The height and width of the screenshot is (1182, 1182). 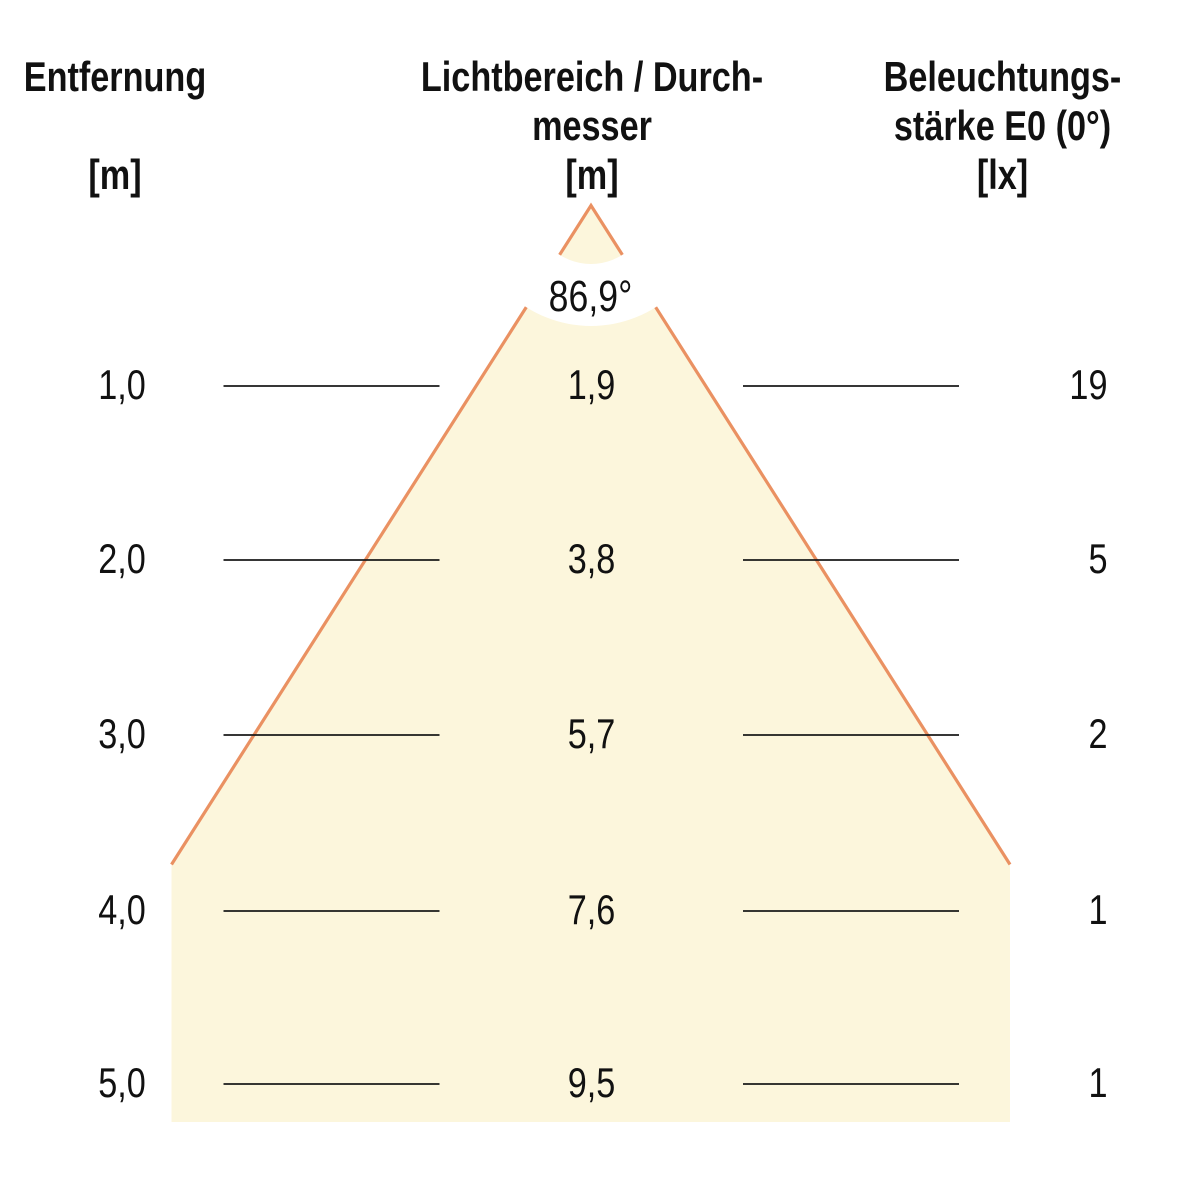 I want to click on svg-text: 2,0, so click(x=122, y=559).